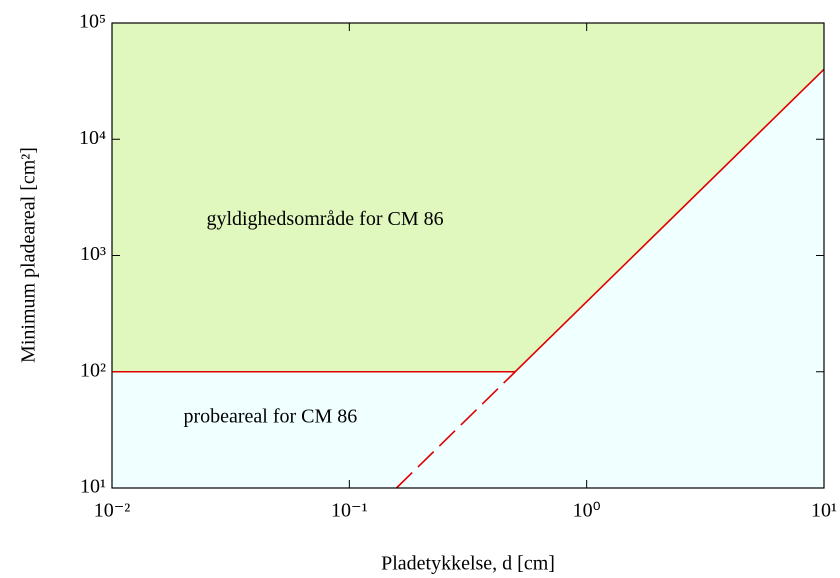 The image size is (840, 578). What do you see at coordinates (468, 564) in the screenshot?
I see `x-axis-label: Pladetykkelse, d [cm]` at bounding box center [468, 564].